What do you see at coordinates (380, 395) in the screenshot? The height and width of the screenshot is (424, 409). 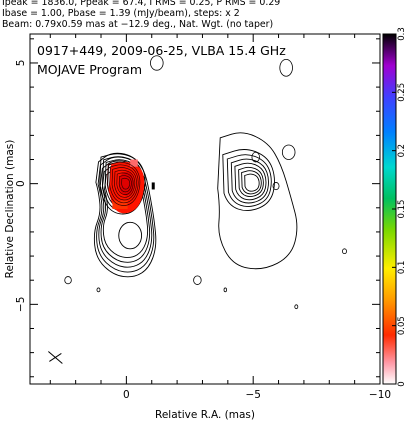 I see `x-tick-label: −10` at bounding box center [380, 395].